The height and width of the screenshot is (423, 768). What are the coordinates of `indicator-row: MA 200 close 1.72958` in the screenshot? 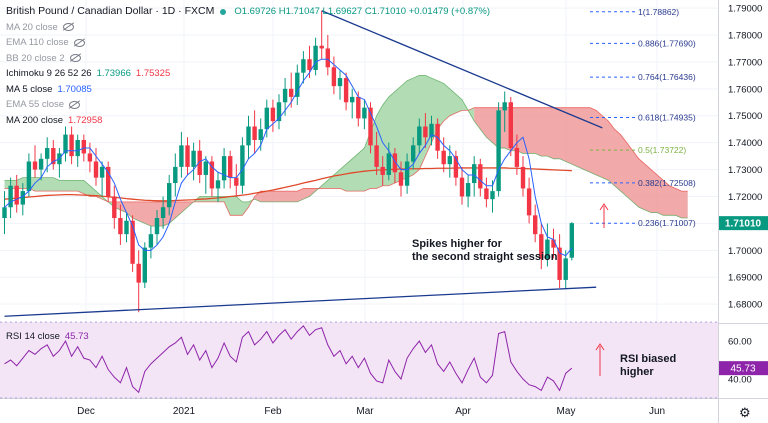 It's located at (248, 121).